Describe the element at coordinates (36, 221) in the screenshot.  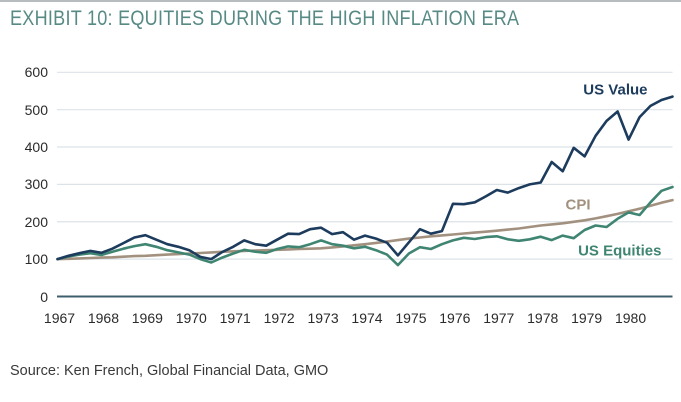
I see `y-tick-label-200: 200` at that location.